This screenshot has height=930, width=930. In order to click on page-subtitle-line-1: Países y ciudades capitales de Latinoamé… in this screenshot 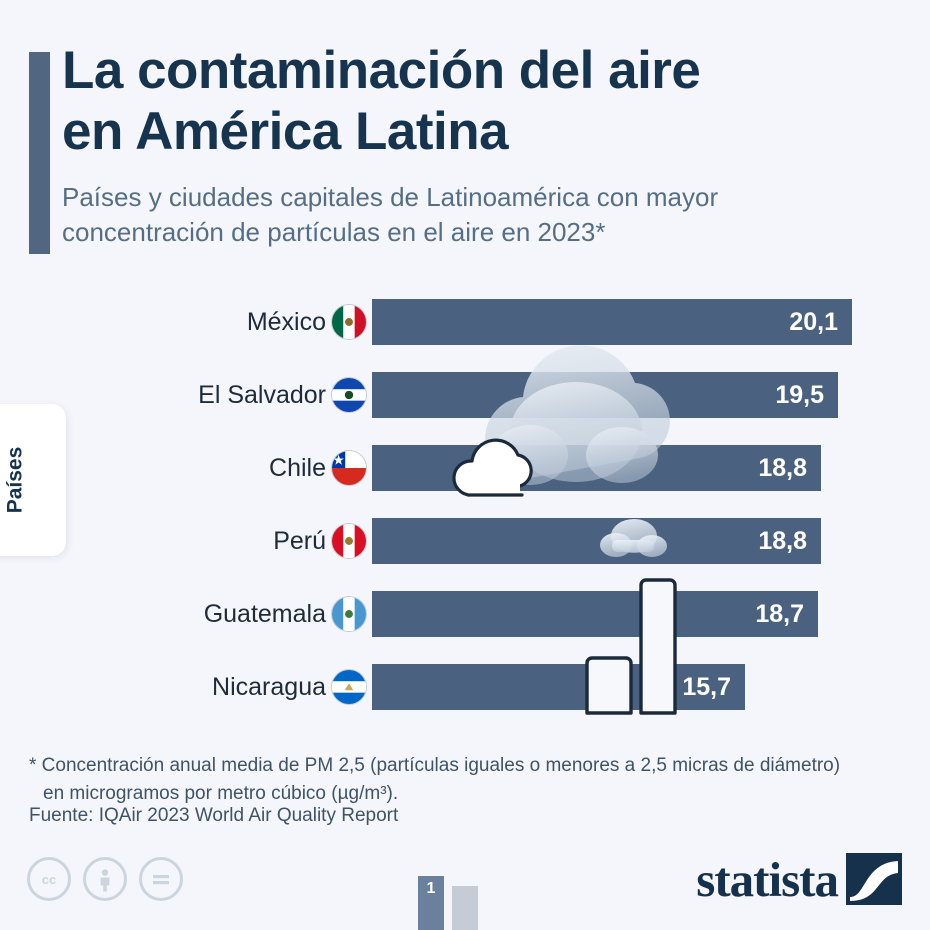, I will do `click(390, 197)`.